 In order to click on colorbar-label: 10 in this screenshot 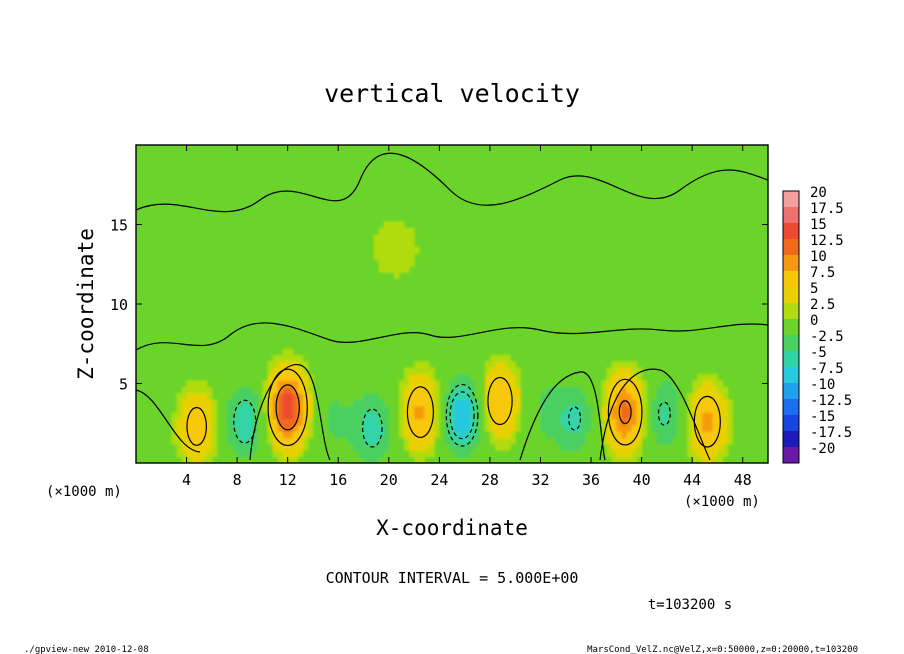, I will do `click(818, 257)`.